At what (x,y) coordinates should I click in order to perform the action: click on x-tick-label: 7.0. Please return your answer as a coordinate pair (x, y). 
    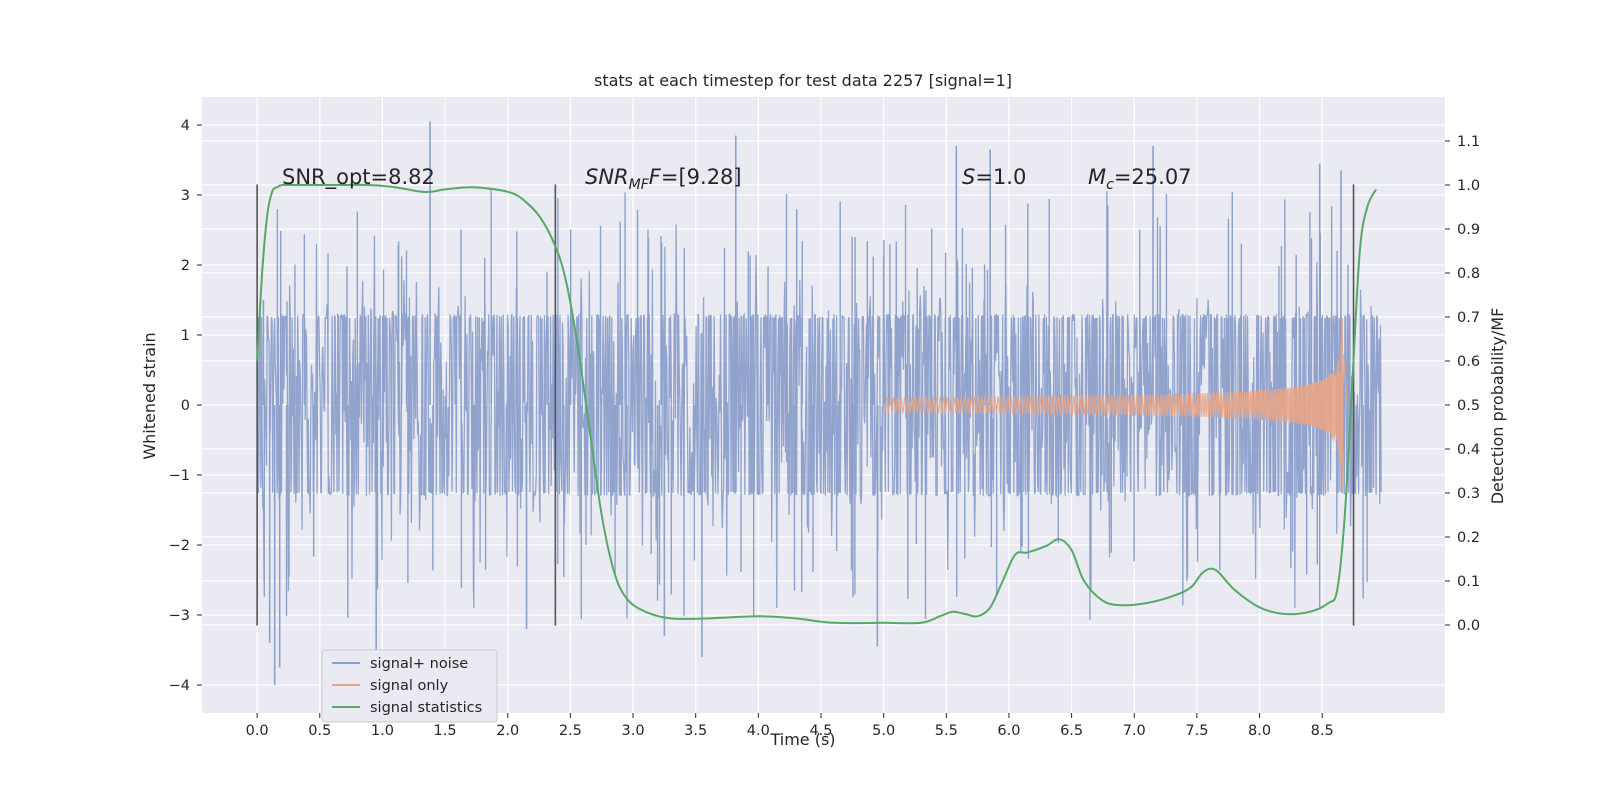
    Looking at the image, I should click on (1134, 731).